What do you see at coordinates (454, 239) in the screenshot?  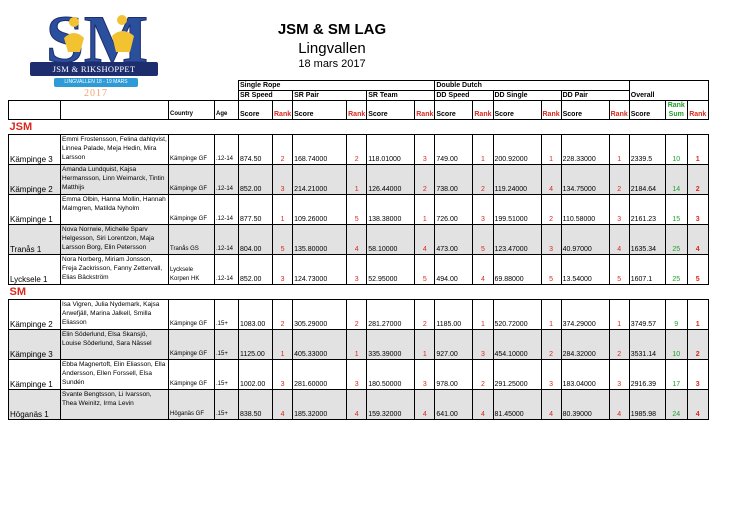 I see `dd-speed-score: 473.00` at bounding box center [454, 239].